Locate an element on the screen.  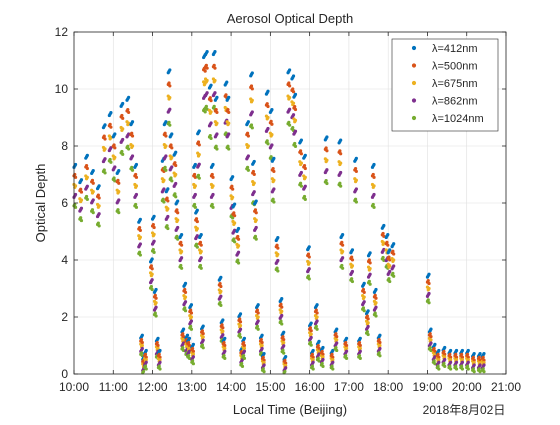
x-axis-label: Local Time (Beijing) is located at coordinates (290, 409).